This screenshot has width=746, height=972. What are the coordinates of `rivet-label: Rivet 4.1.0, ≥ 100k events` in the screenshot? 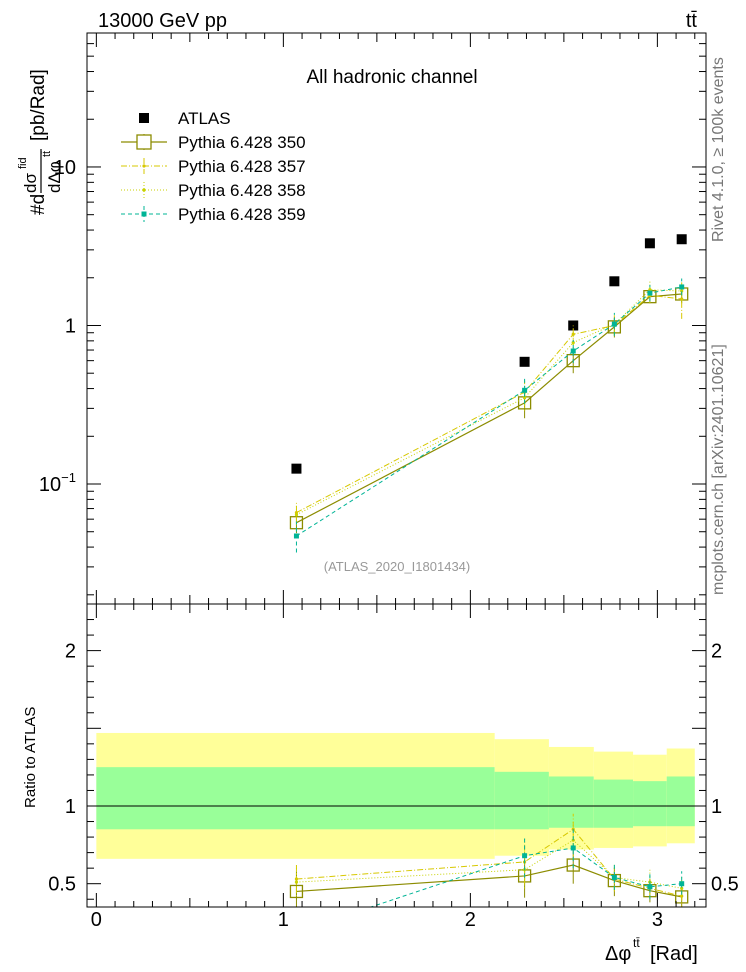 It's located at (718, 149).